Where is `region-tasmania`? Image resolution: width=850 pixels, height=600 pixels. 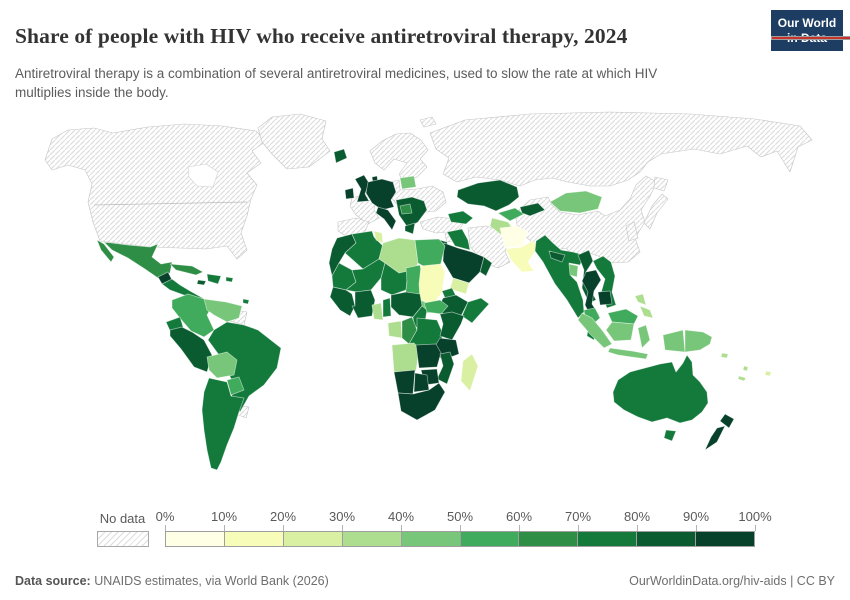 region-tasmania is located at coordinates (670, 435).